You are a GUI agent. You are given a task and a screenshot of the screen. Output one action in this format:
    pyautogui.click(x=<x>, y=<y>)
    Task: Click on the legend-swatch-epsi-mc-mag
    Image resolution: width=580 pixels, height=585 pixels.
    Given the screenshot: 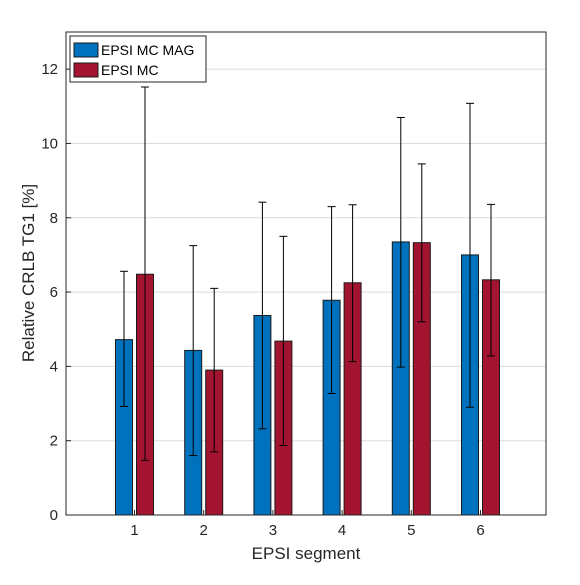 What is the action you would take?
    pyautogui.click(x=86, y=50)
    